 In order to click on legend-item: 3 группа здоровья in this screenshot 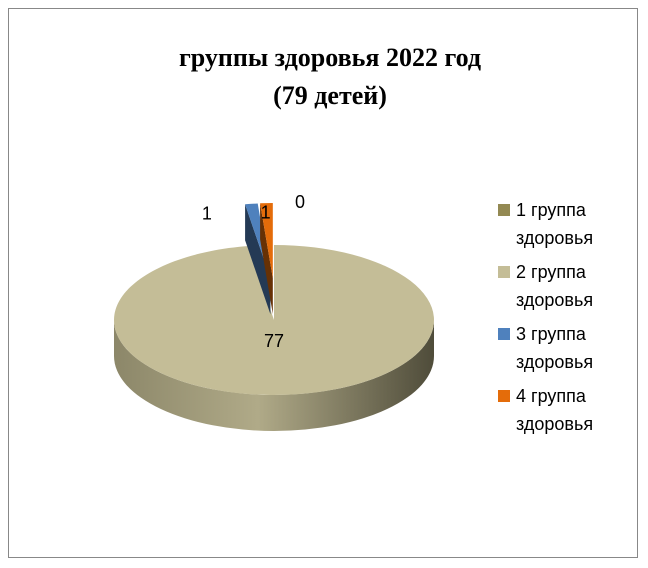, I will do `click(563, 348)`.